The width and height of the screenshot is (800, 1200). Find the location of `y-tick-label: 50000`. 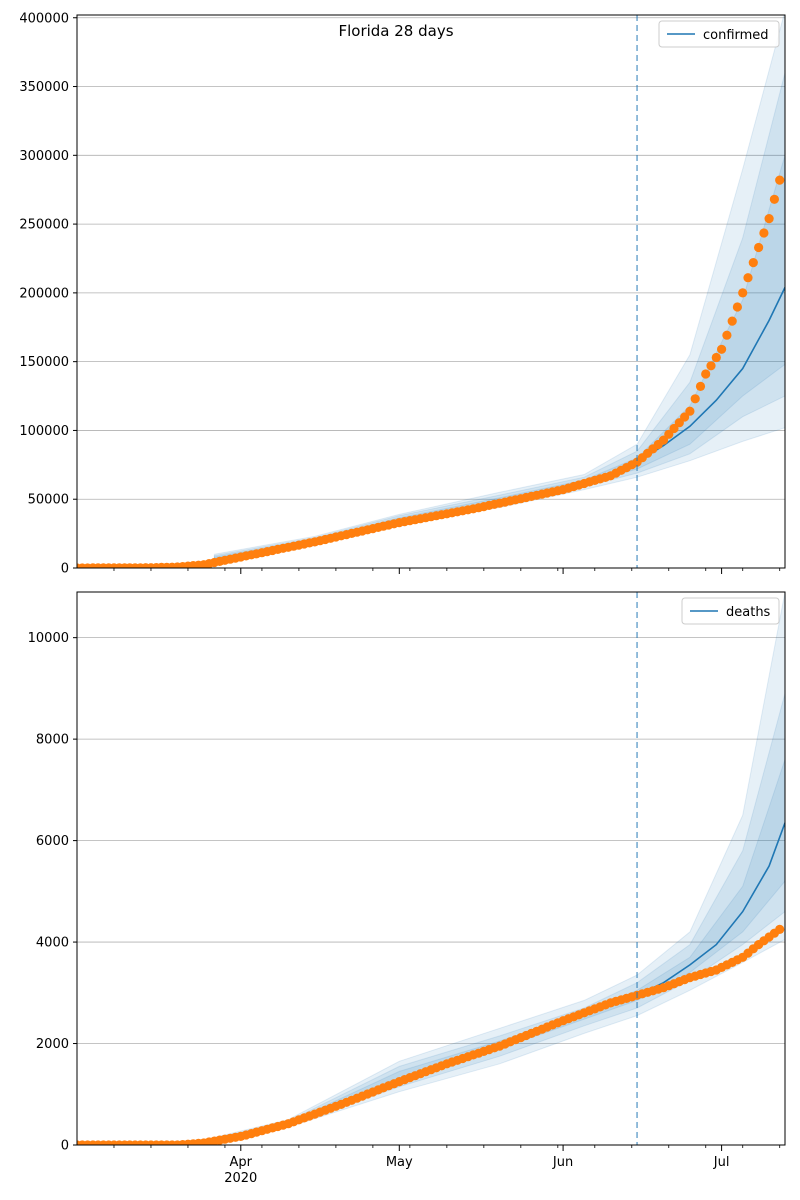

y-tick-label: 50000 is located at coordinates (48, 500).